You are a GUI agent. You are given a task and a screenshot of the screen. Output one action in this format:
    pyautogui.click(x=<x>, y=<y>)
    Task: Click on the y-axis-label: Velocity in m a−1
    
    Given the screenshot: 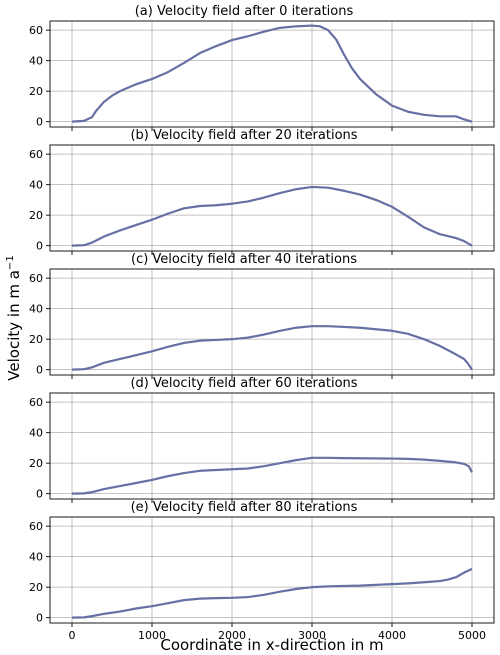 What is the action you would take?
    pyautogui.click(x=14, y=317)
    